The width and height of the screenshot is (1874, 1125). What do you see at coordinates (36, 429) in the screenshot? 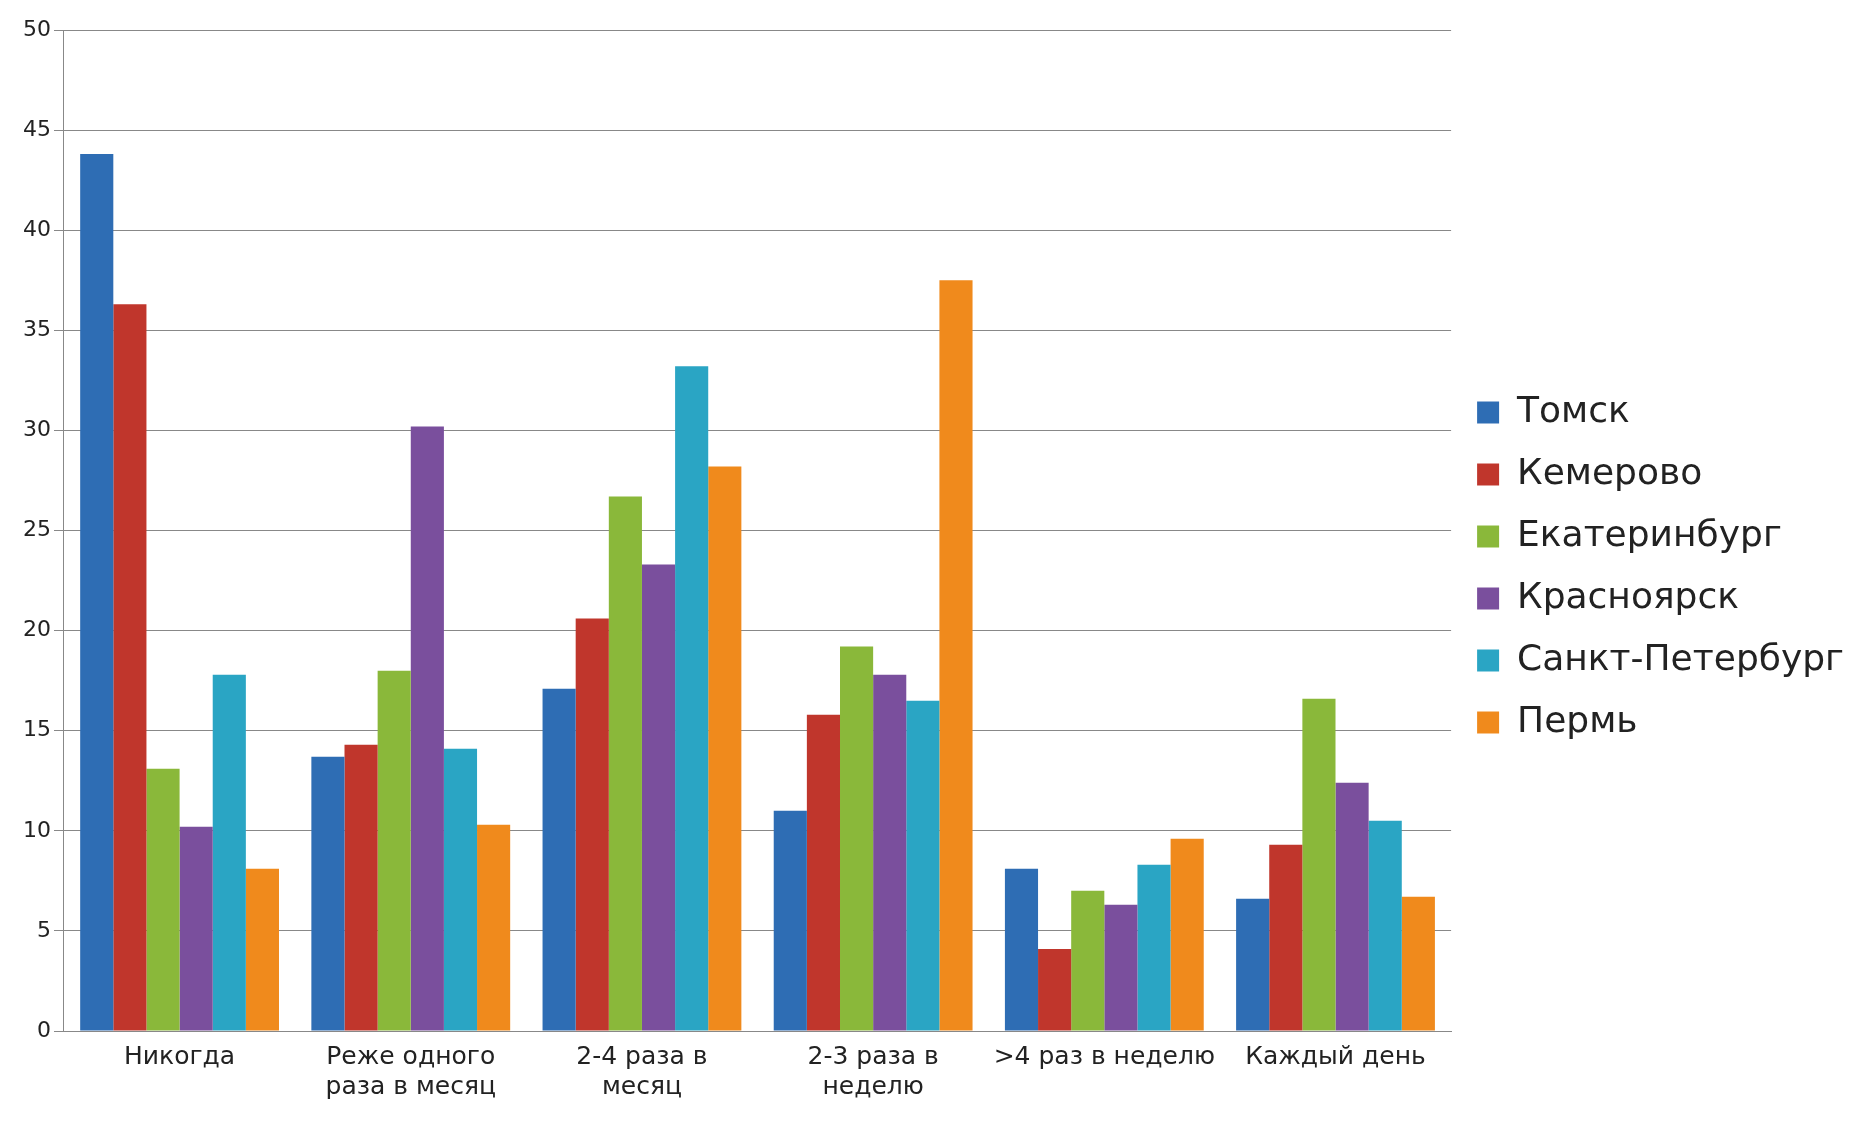
I see `y-tick-label: 30` at bounding box center [36, 429].